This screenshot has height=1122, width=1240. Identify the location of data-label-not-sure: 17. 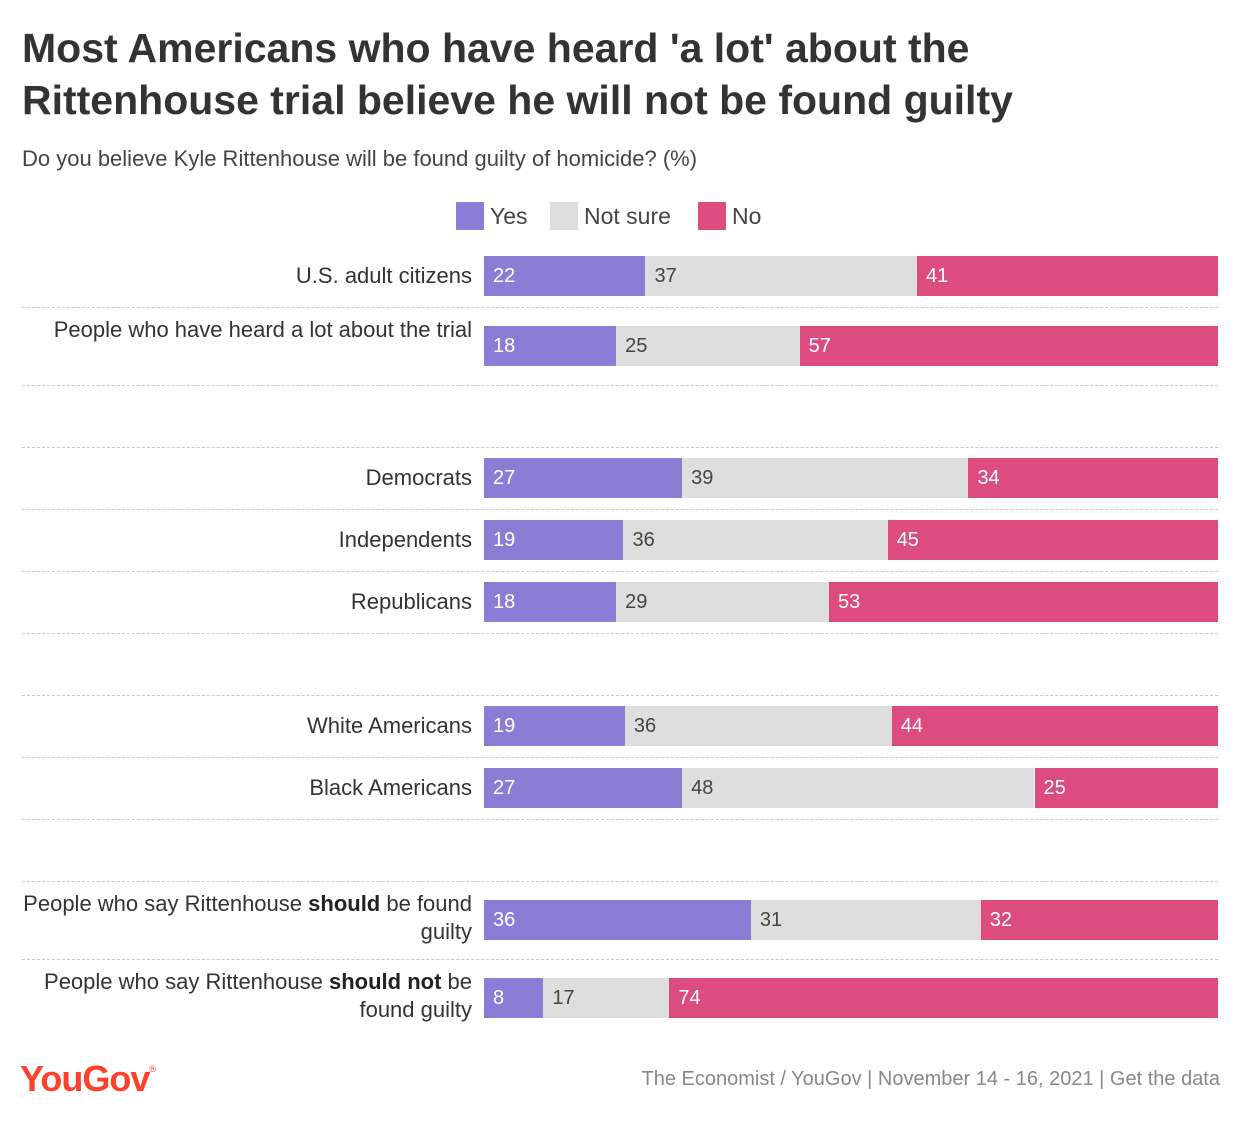
(563, 998).